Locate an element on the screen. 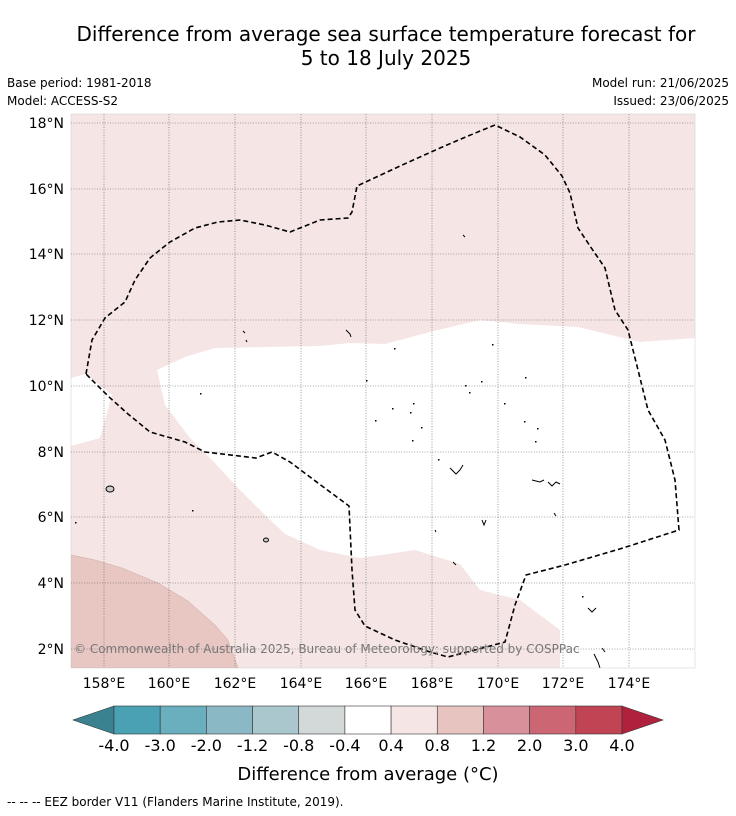 The width and height of the screenshot is (736, 816). colorbar-tick-label: 0.8 is located at coordinates (437, 745).